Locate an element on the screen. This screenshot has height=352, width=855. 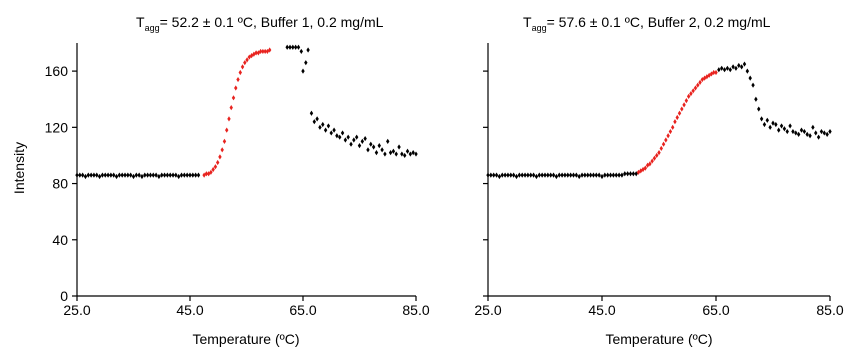
chart-title-text: = 52.2 ± 0.1 ºC, Buffer 1, 0.2 mg/mL is located at coordinates (272, 22).